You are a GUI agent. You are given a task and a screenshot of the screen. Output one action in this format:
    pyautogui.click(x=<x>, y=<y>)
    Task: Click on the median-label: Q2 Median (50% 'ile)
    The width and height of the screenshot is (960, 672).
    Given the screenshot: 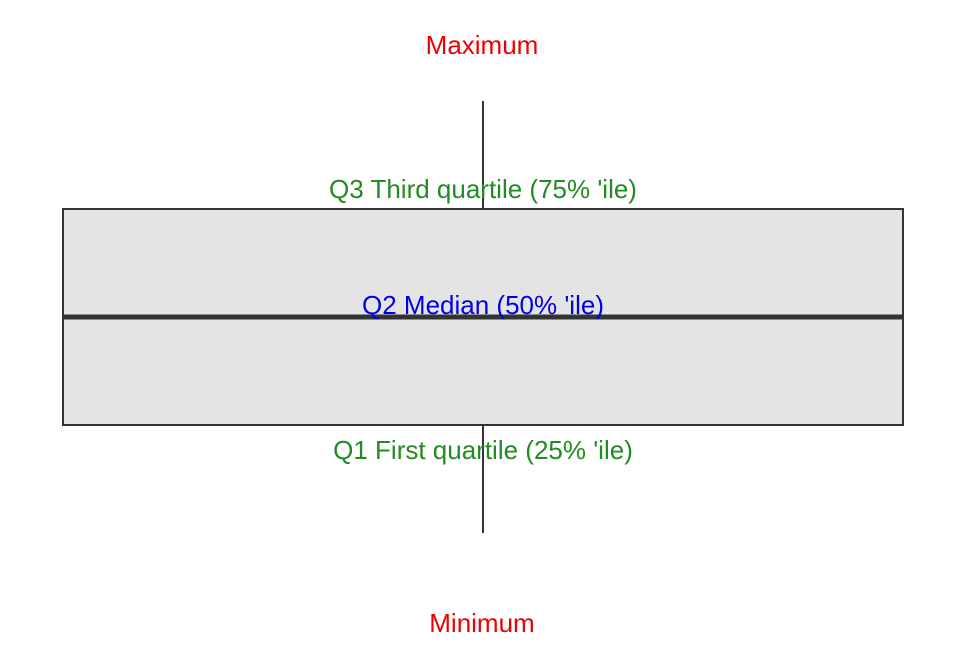 What is the action you would take?
    pyautogui.click(x=483, y=305)
    